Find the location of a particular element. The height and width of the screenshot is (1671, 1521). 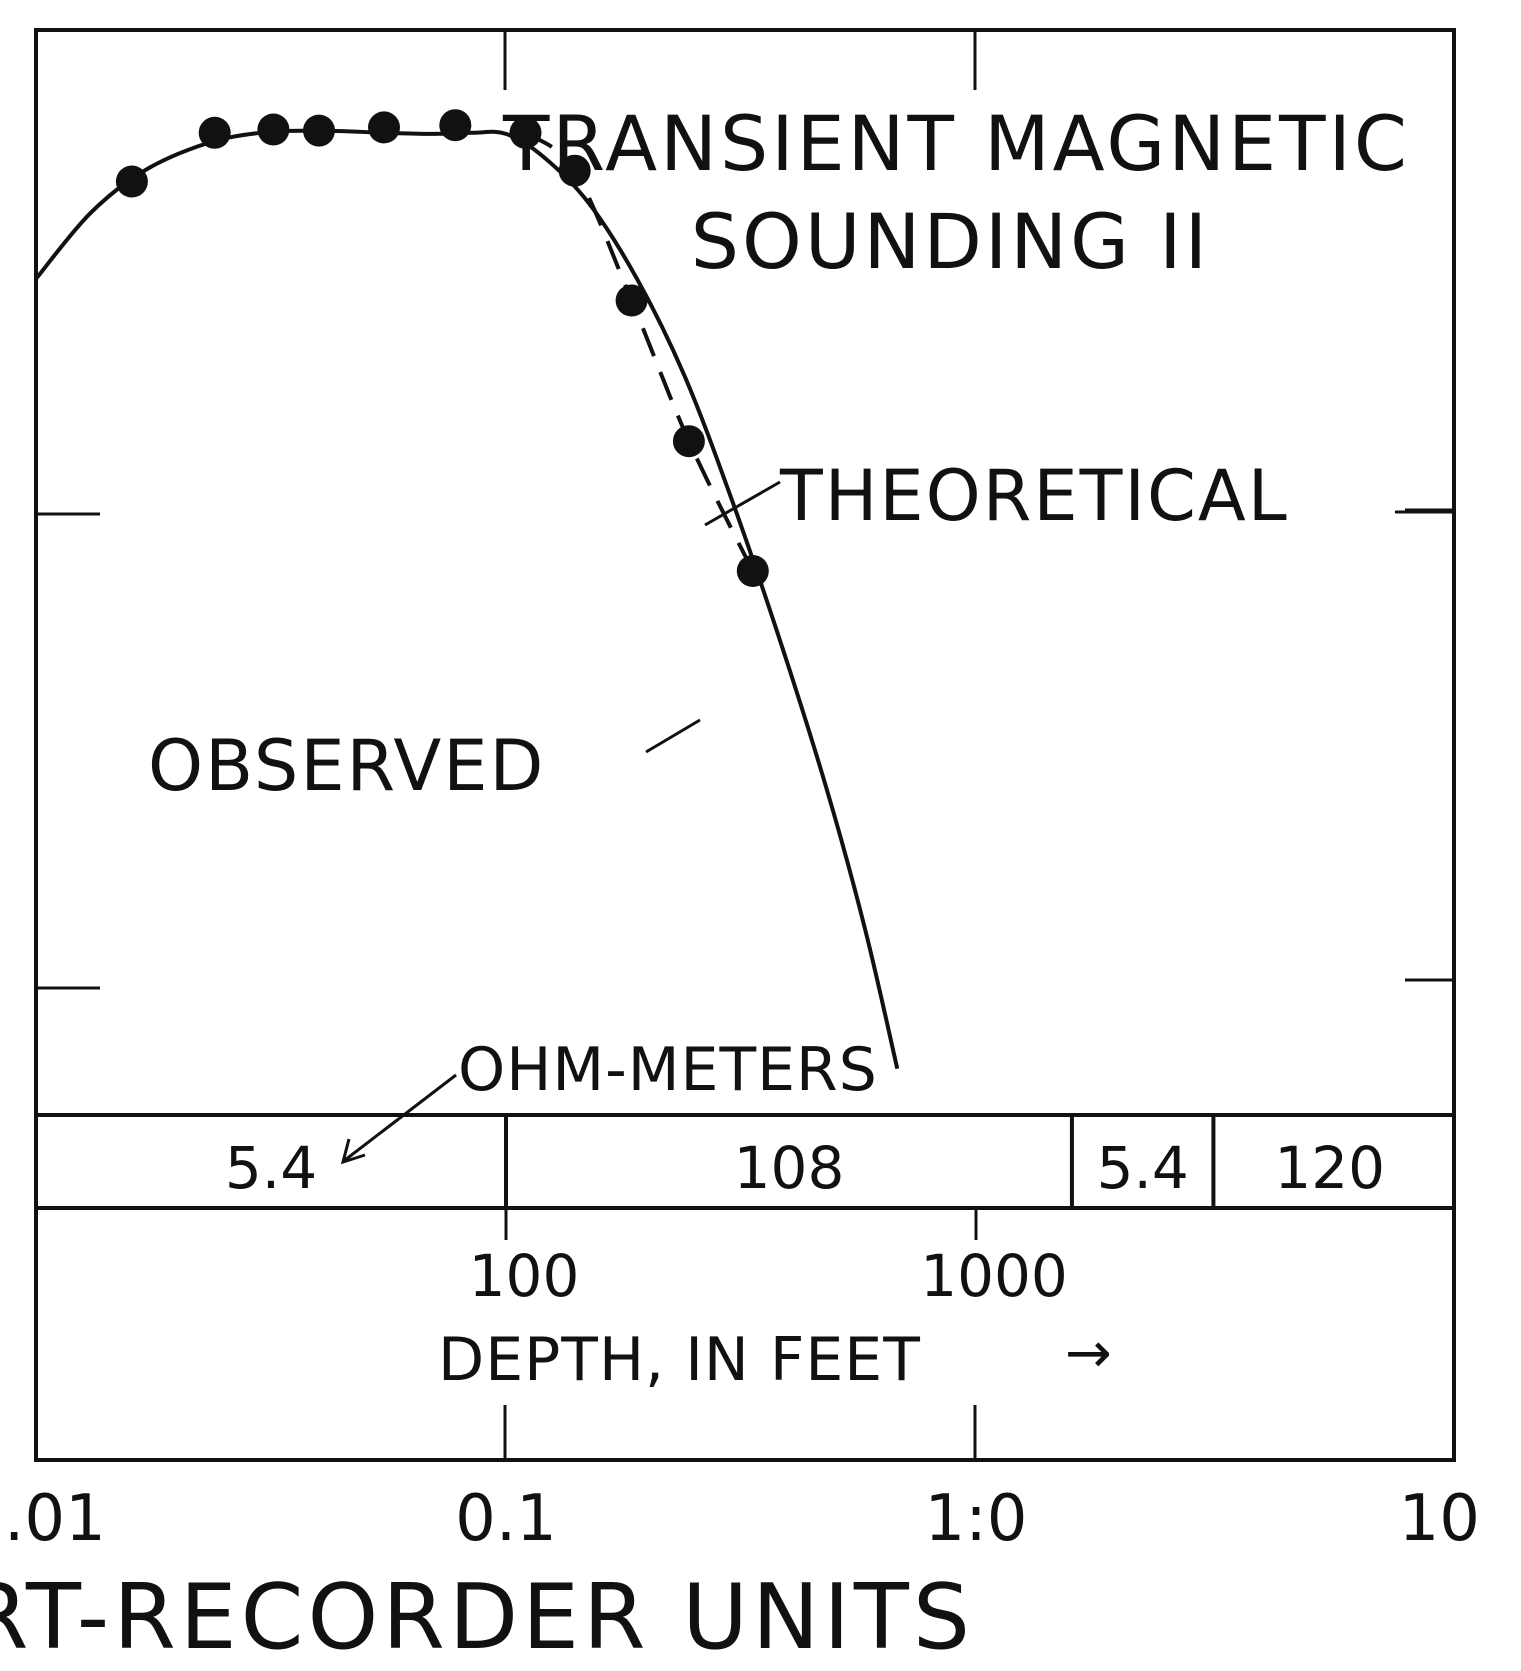

layer-value: 108 is located at coordinates (789, 1168).